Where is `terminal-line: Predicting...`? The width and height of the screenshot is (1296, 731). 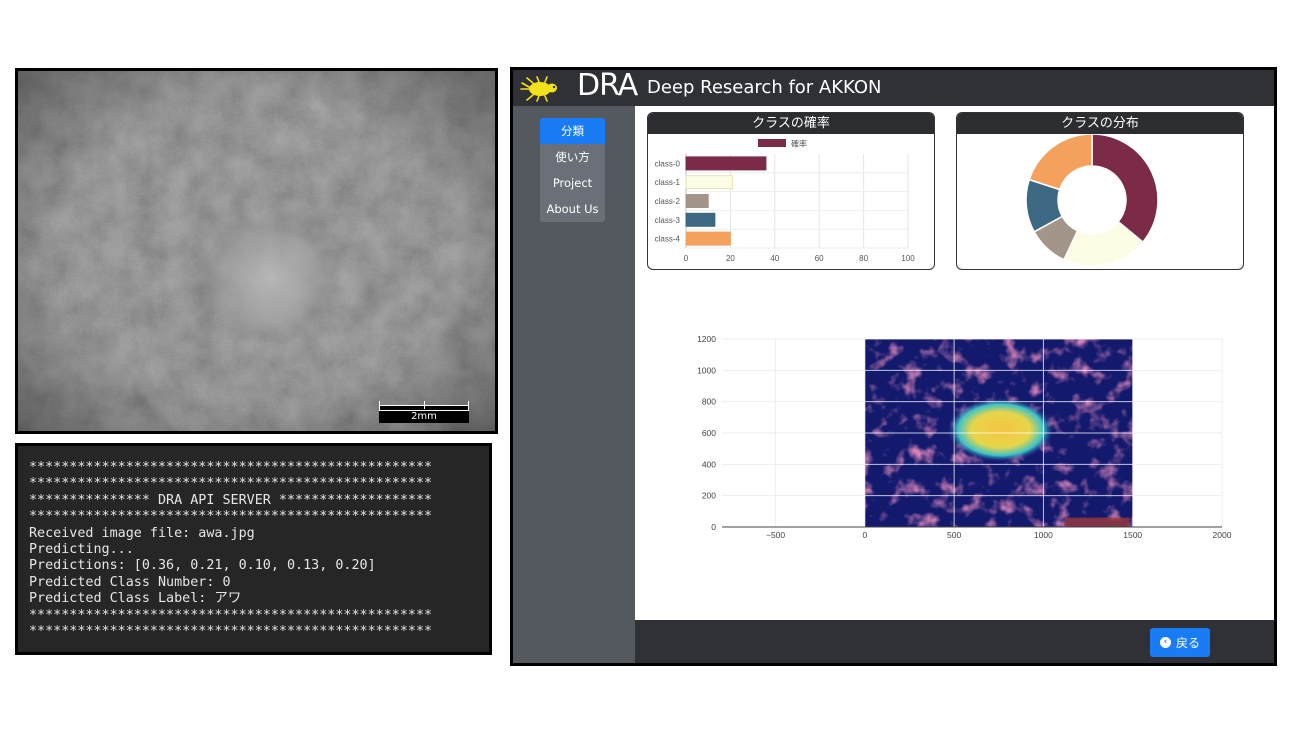
terminal-line: Predicting... is located at coordinates (81, 549).